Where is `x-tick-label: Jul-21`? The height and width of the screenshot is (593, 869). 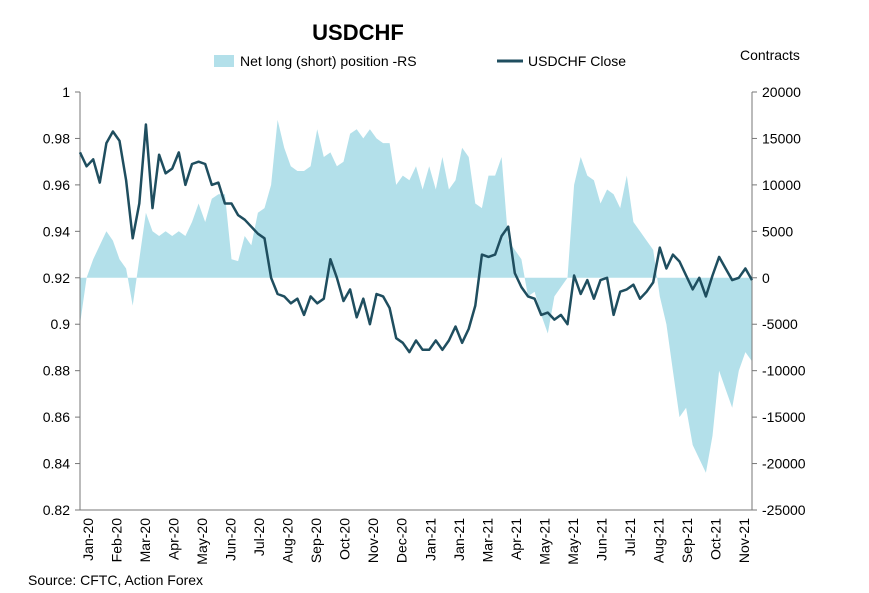
x-tick-label: Jul-21 is located at coordinates (630, 537).